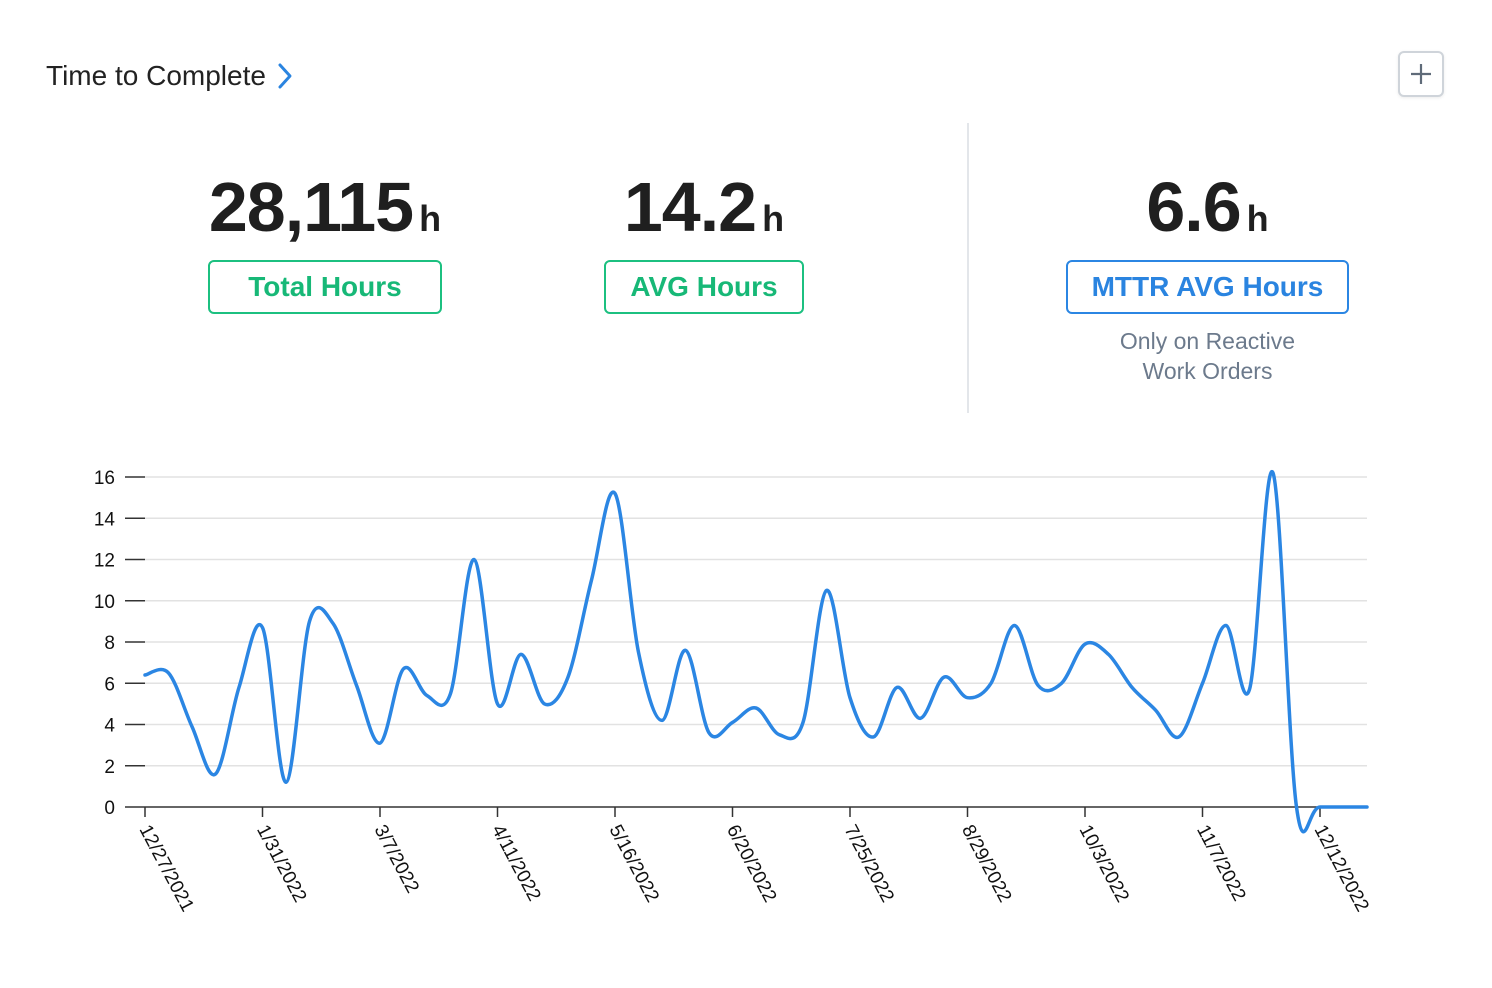 The height and width of the screenshot is (988, 1492). I want to click on y-tick-label: 0, so click(109, 808).